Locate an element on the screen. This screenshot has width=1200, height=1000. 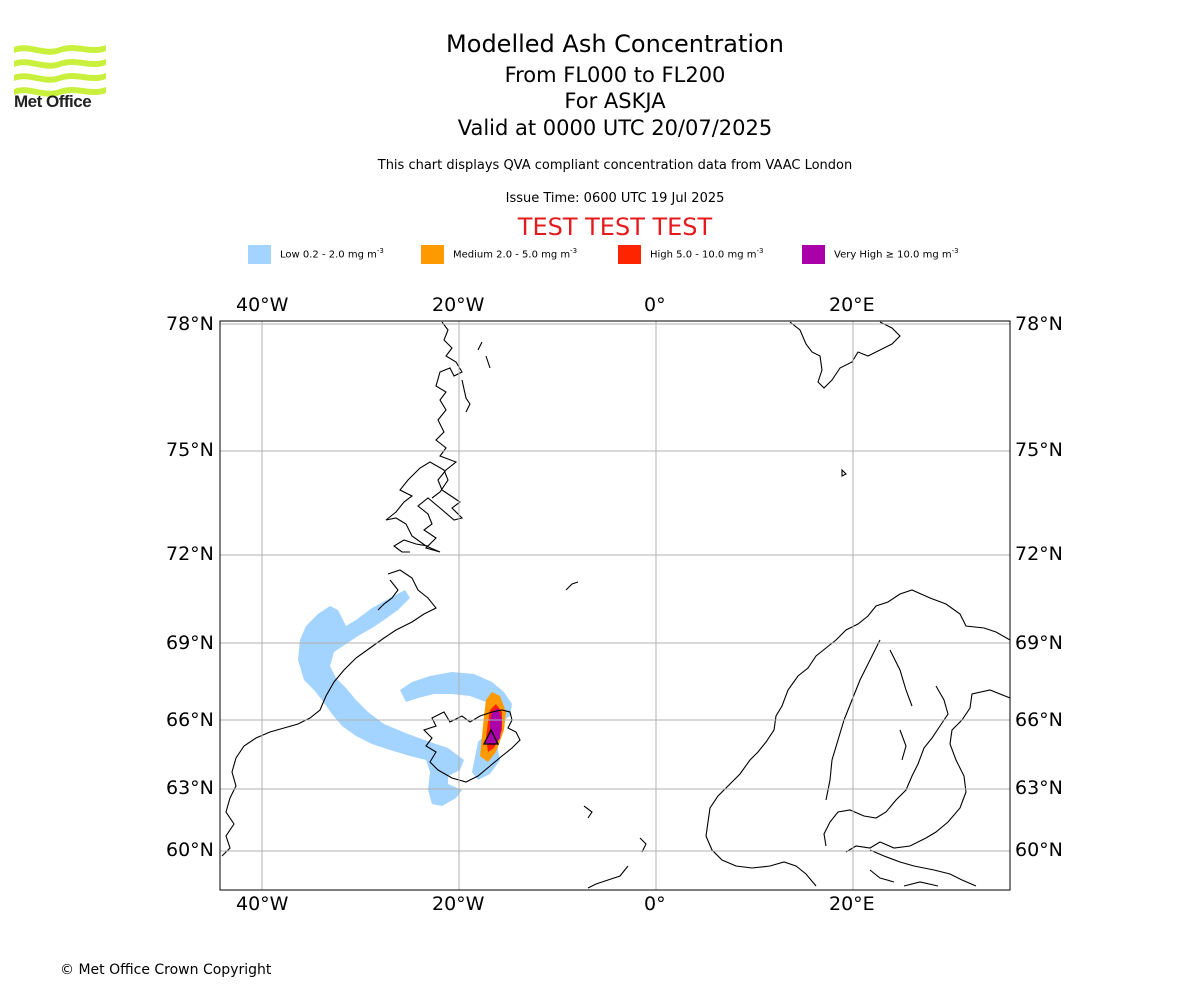
legend-item-low: Low 0.2 - 2.0 mg m-3 is located at coordinates (316, 254).